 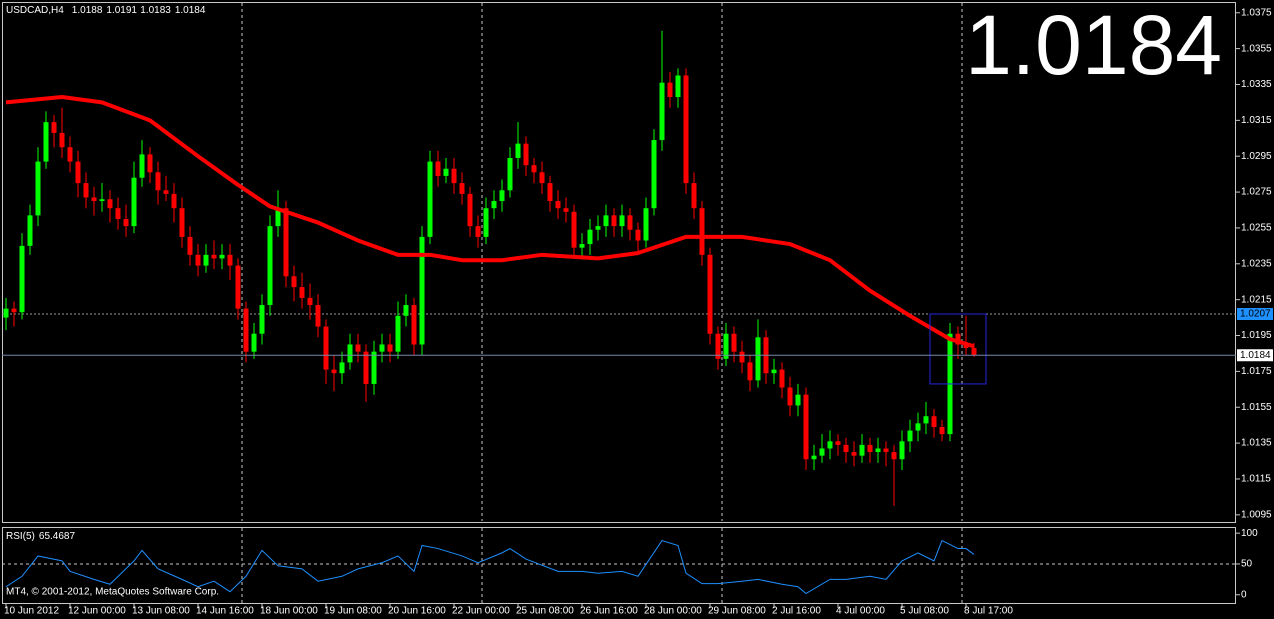 I want to click on symbol: USDCAD,H4, so click(x=35, y=10).